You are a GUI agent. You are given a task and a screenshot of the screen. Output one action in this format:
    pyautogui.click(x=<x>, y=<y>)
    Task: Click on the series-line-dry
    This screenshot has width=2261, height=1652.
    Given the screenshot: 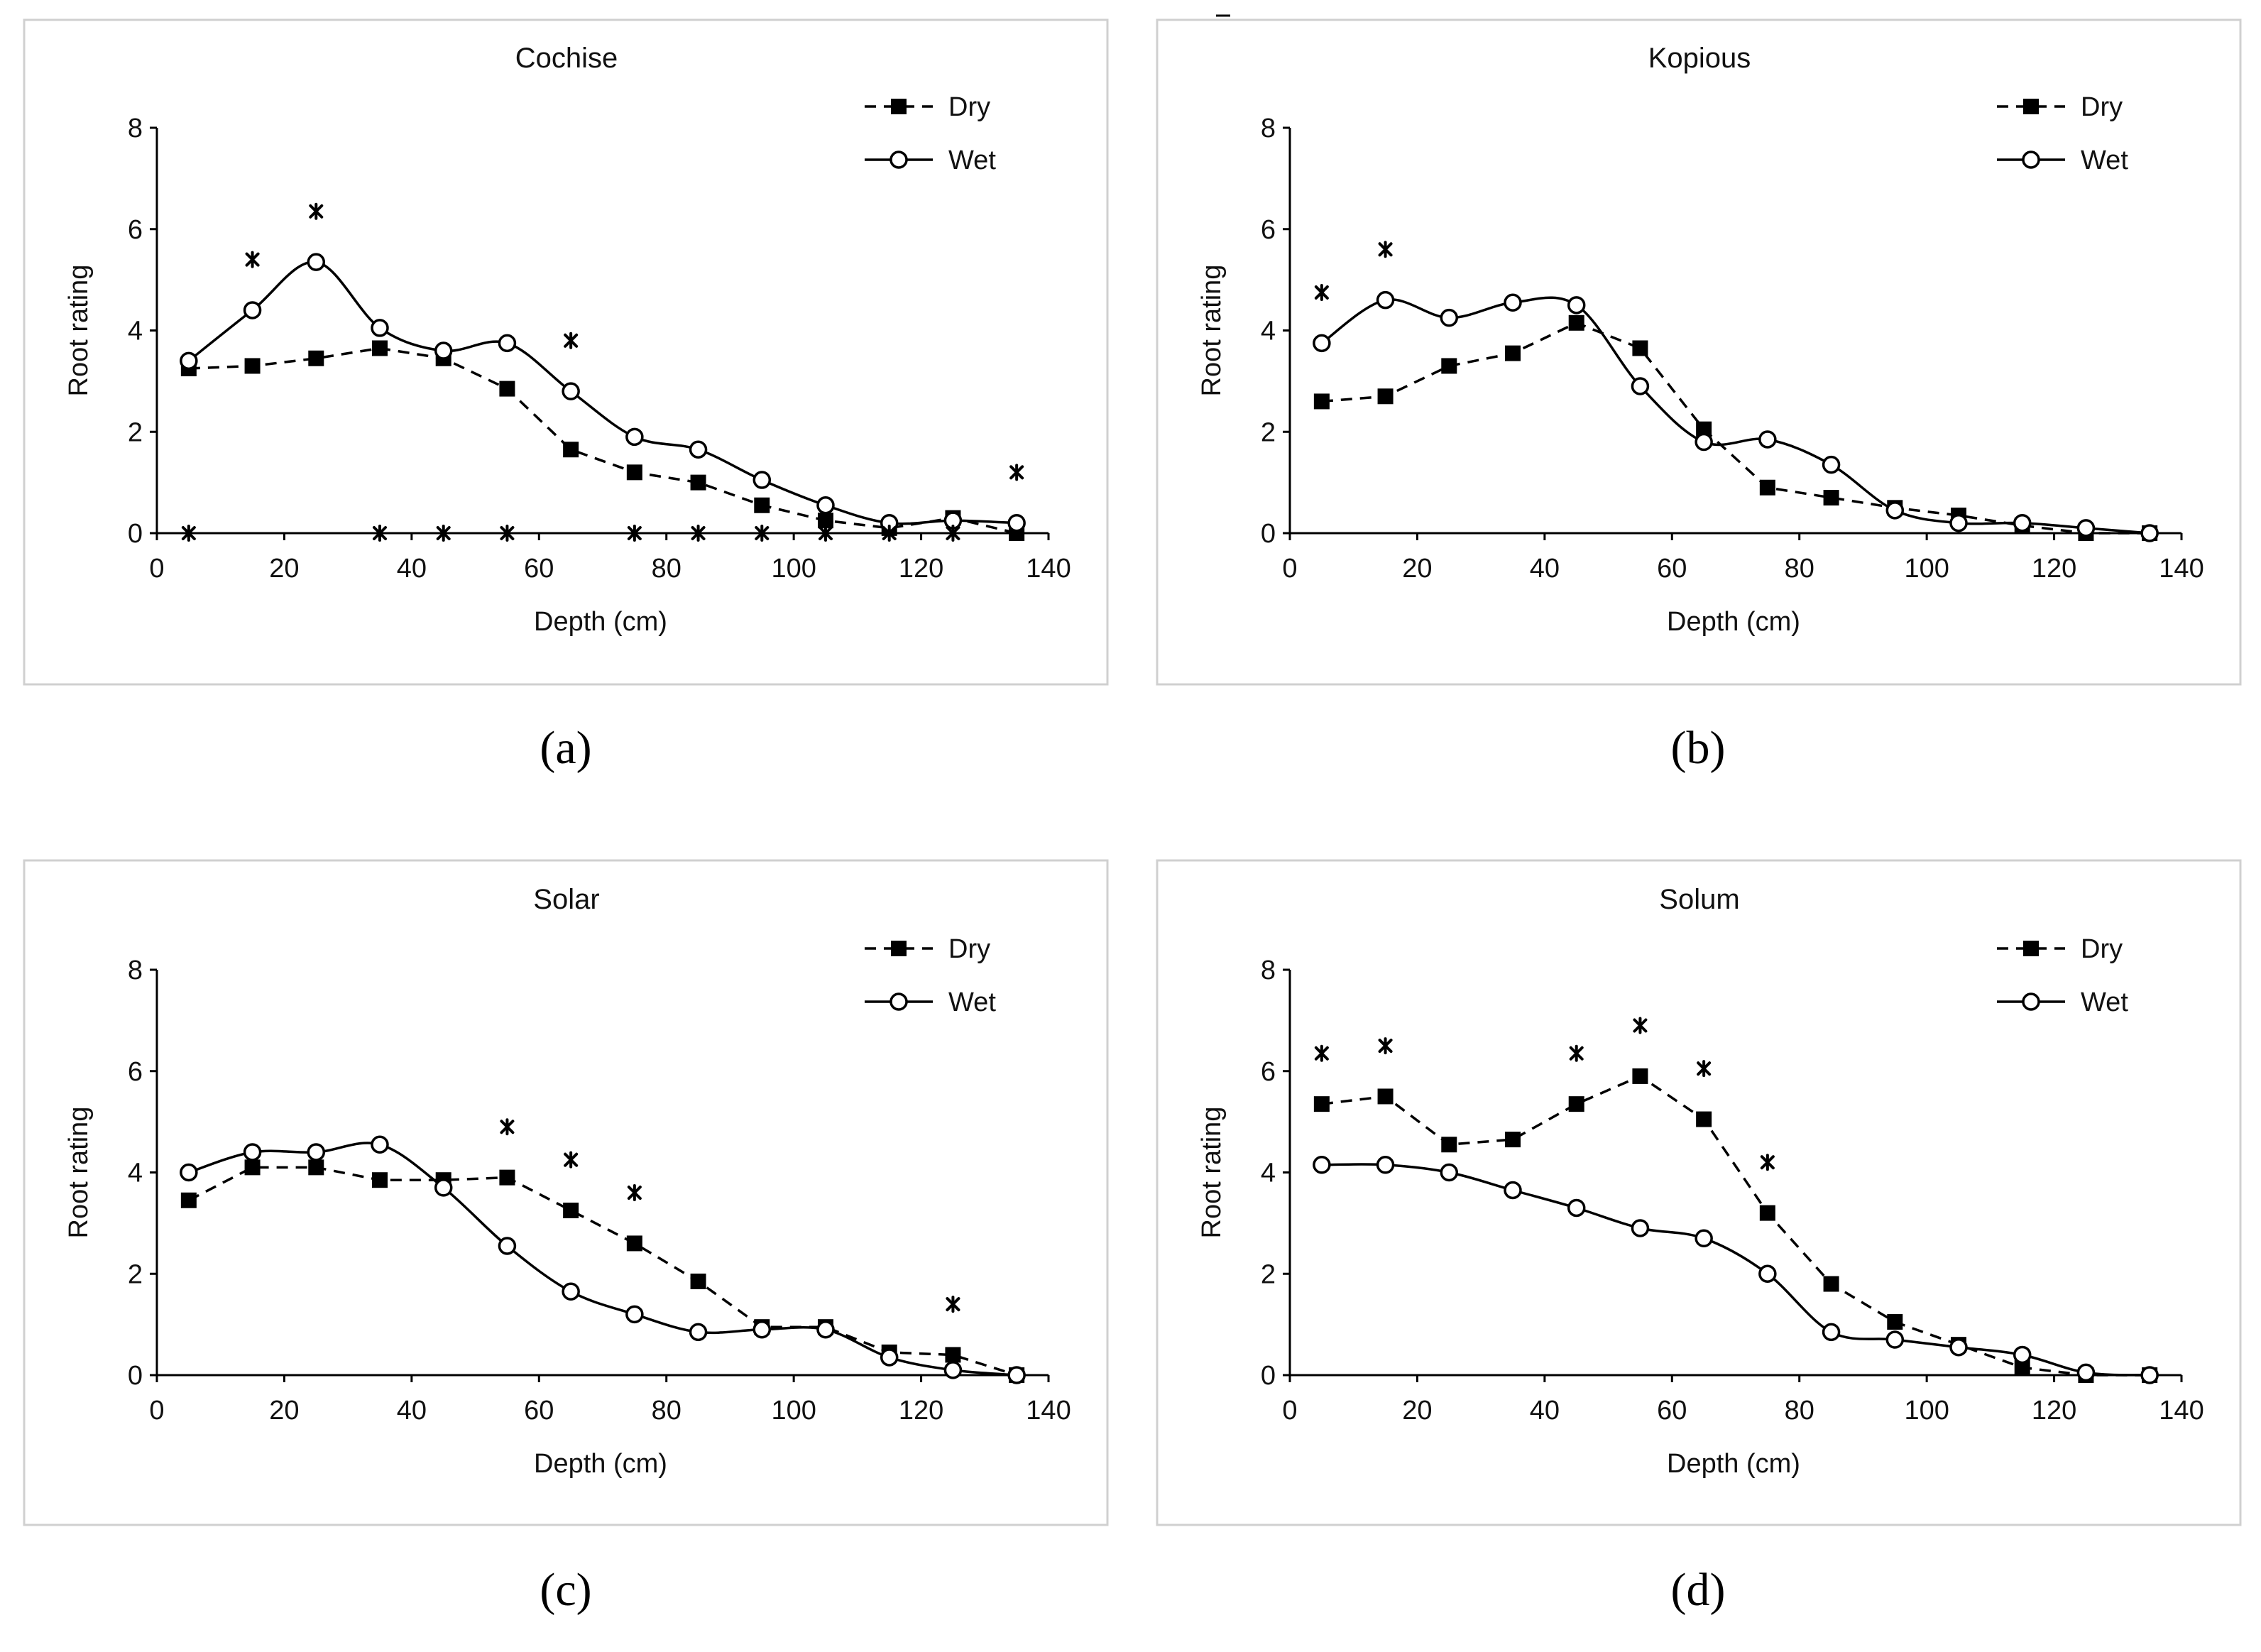 What is the action you would take?
    pyautogui.click(x=603, y=440)
    